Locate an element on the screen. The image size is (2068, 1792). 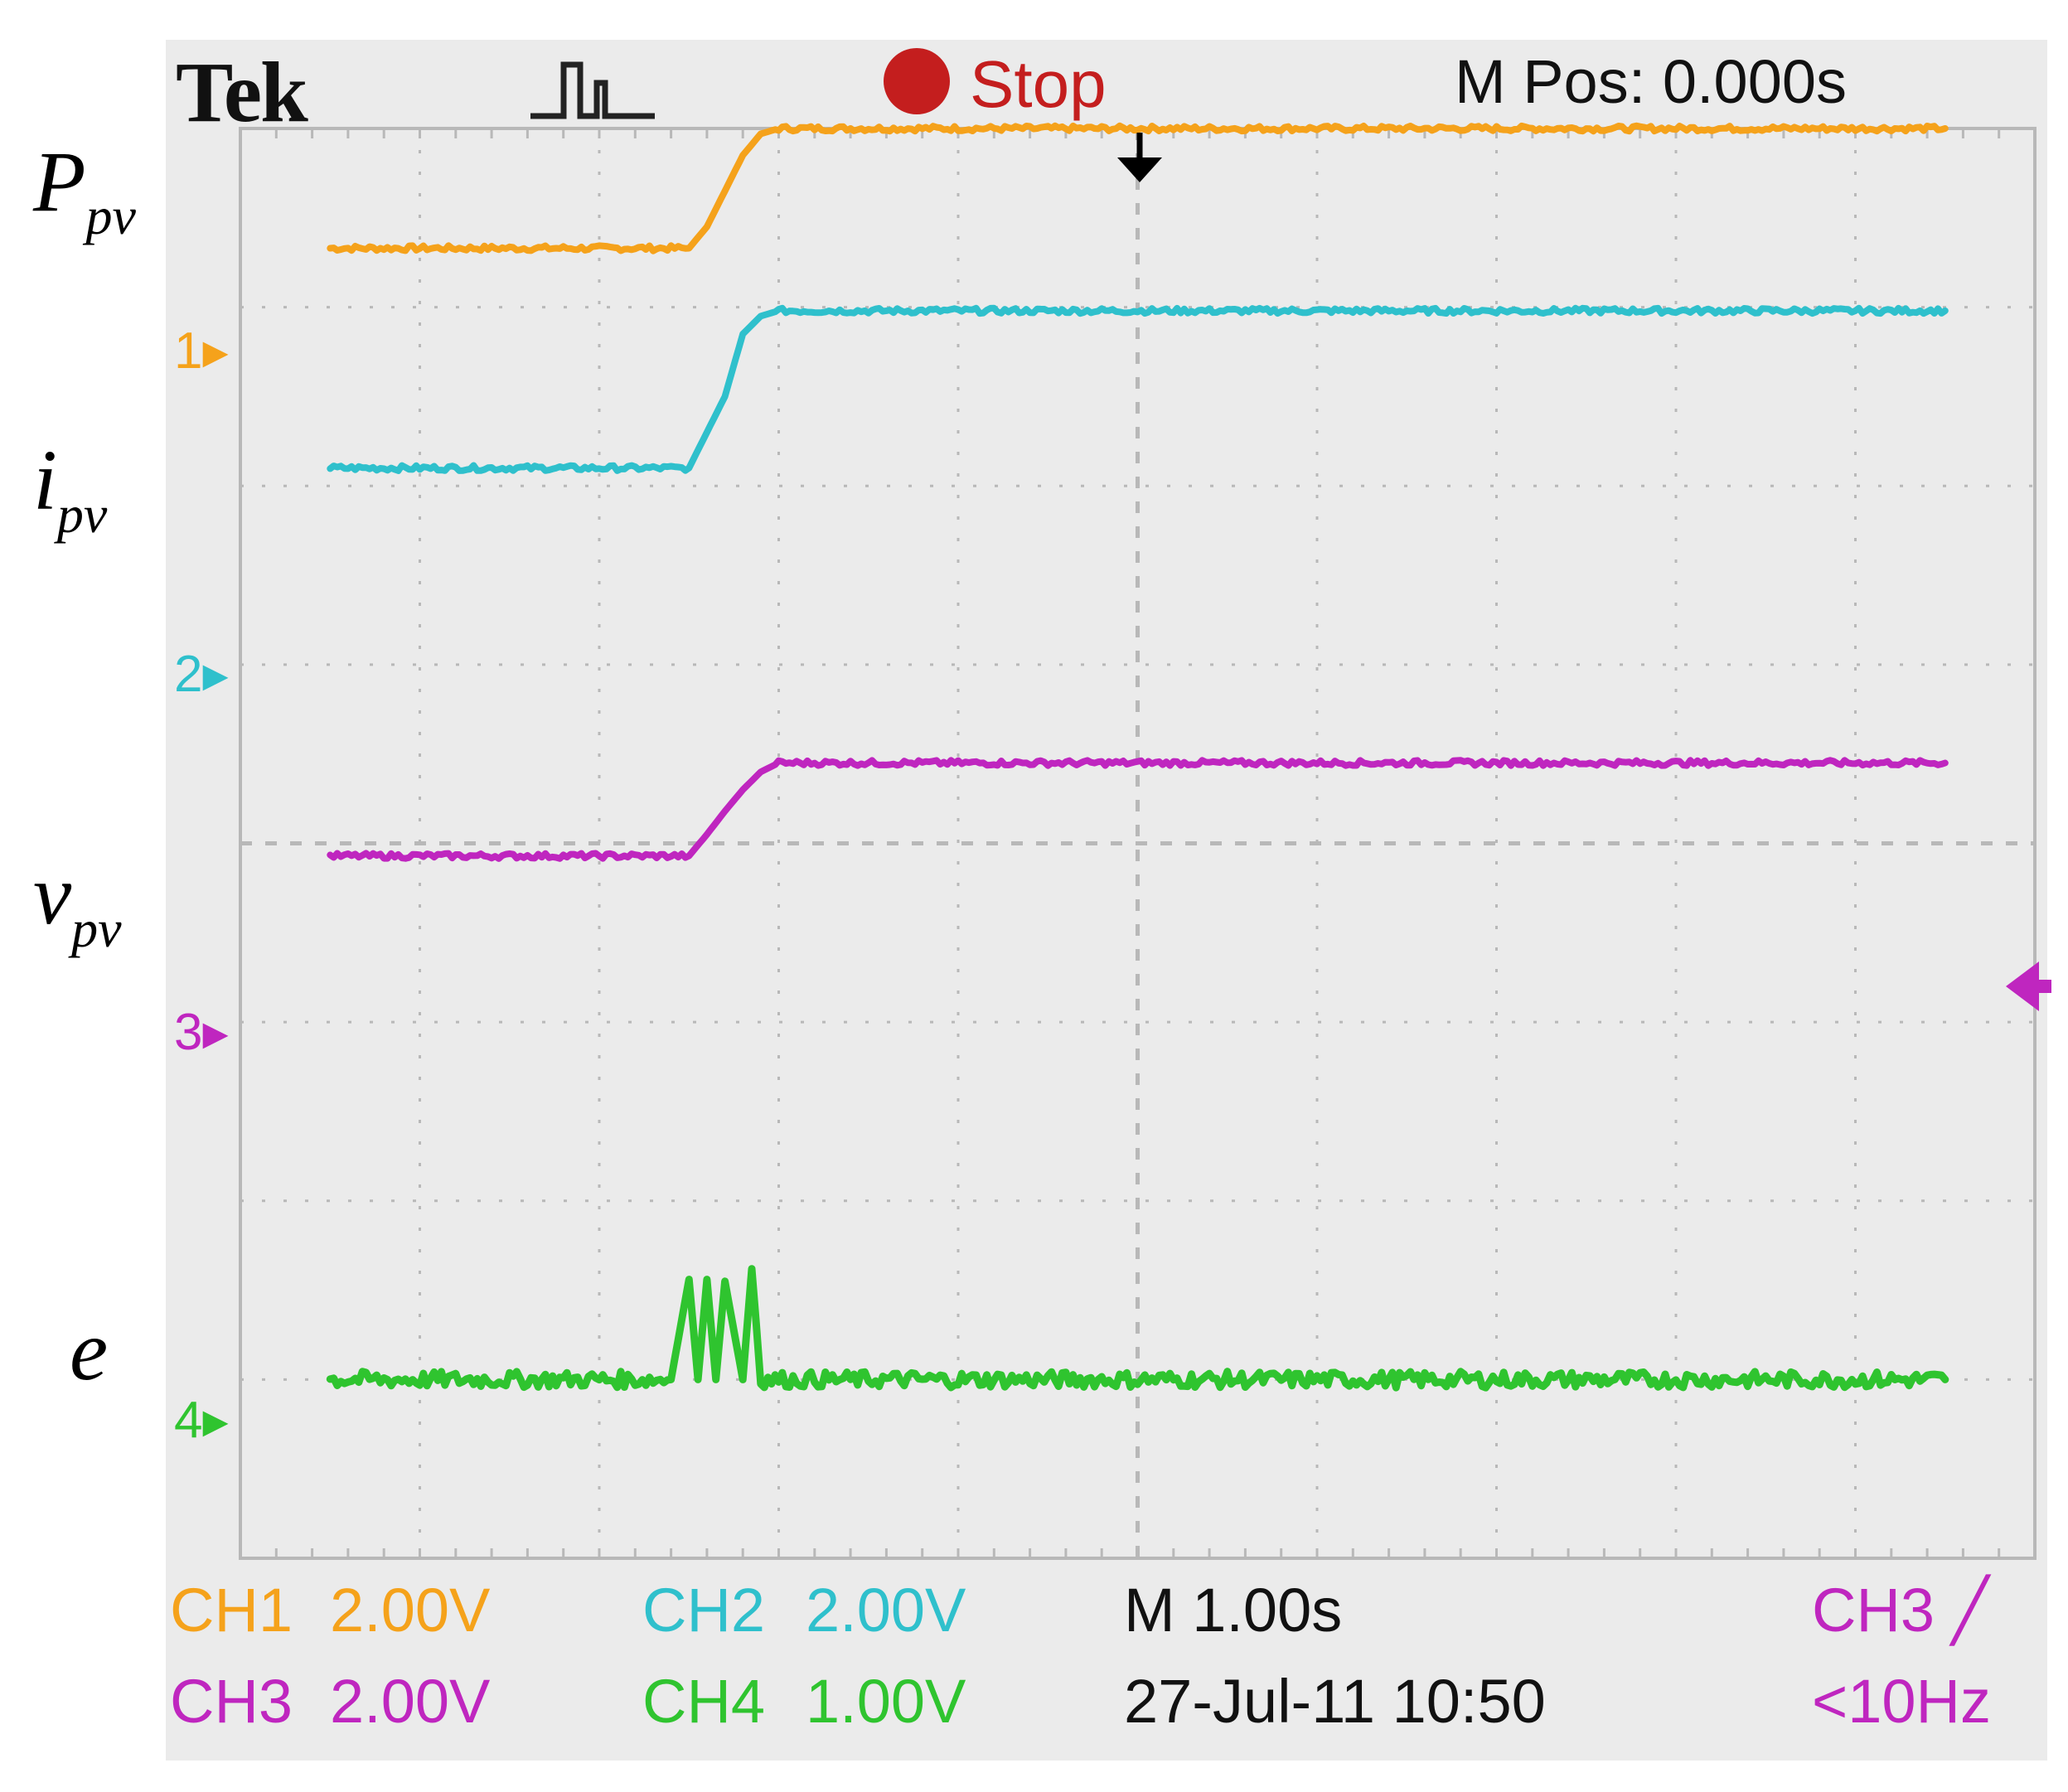
ch3-label: CH3 is located at coordinates (232, 1701).